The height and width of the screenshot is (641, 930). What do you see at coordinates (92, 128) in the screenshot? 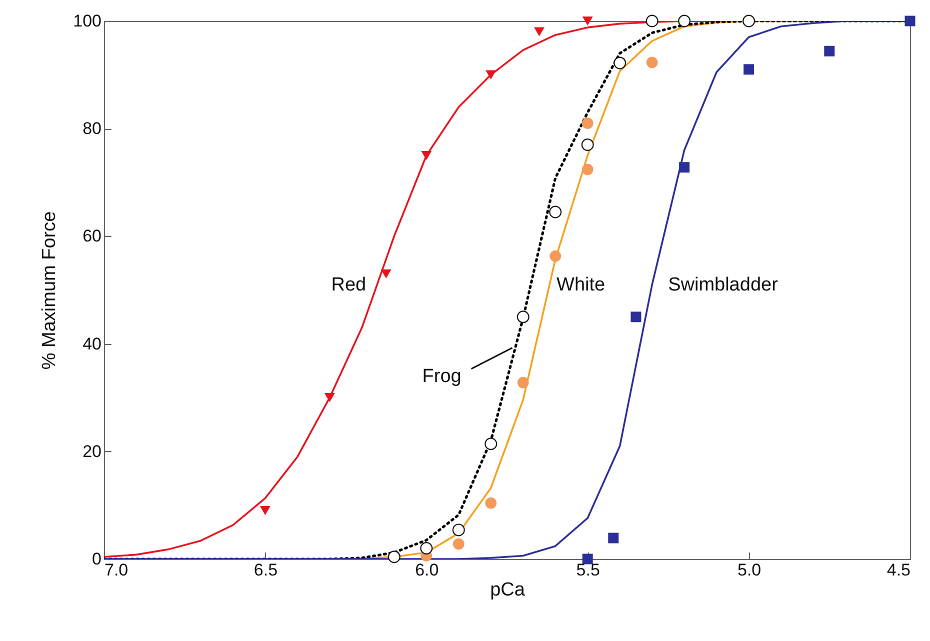
I see `y-tick-label: 80` at bounding box center [92, 128].